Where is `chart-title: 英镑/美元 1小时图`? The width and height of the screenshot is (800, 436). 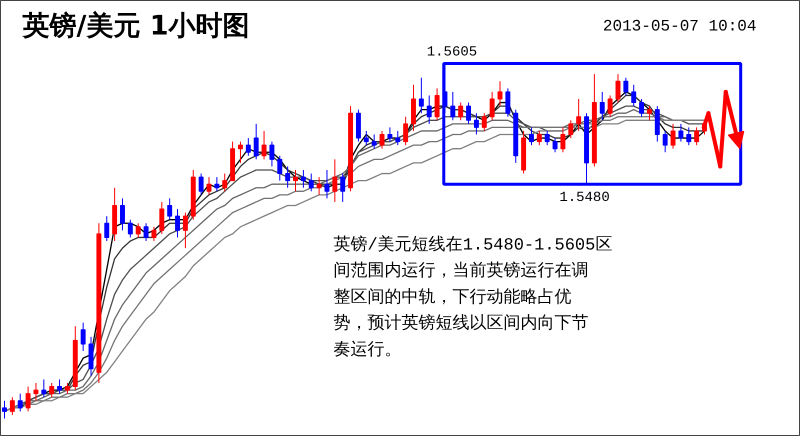 chart-title: 英镑/美元 1小时图 is located at coordinates (136, 26).